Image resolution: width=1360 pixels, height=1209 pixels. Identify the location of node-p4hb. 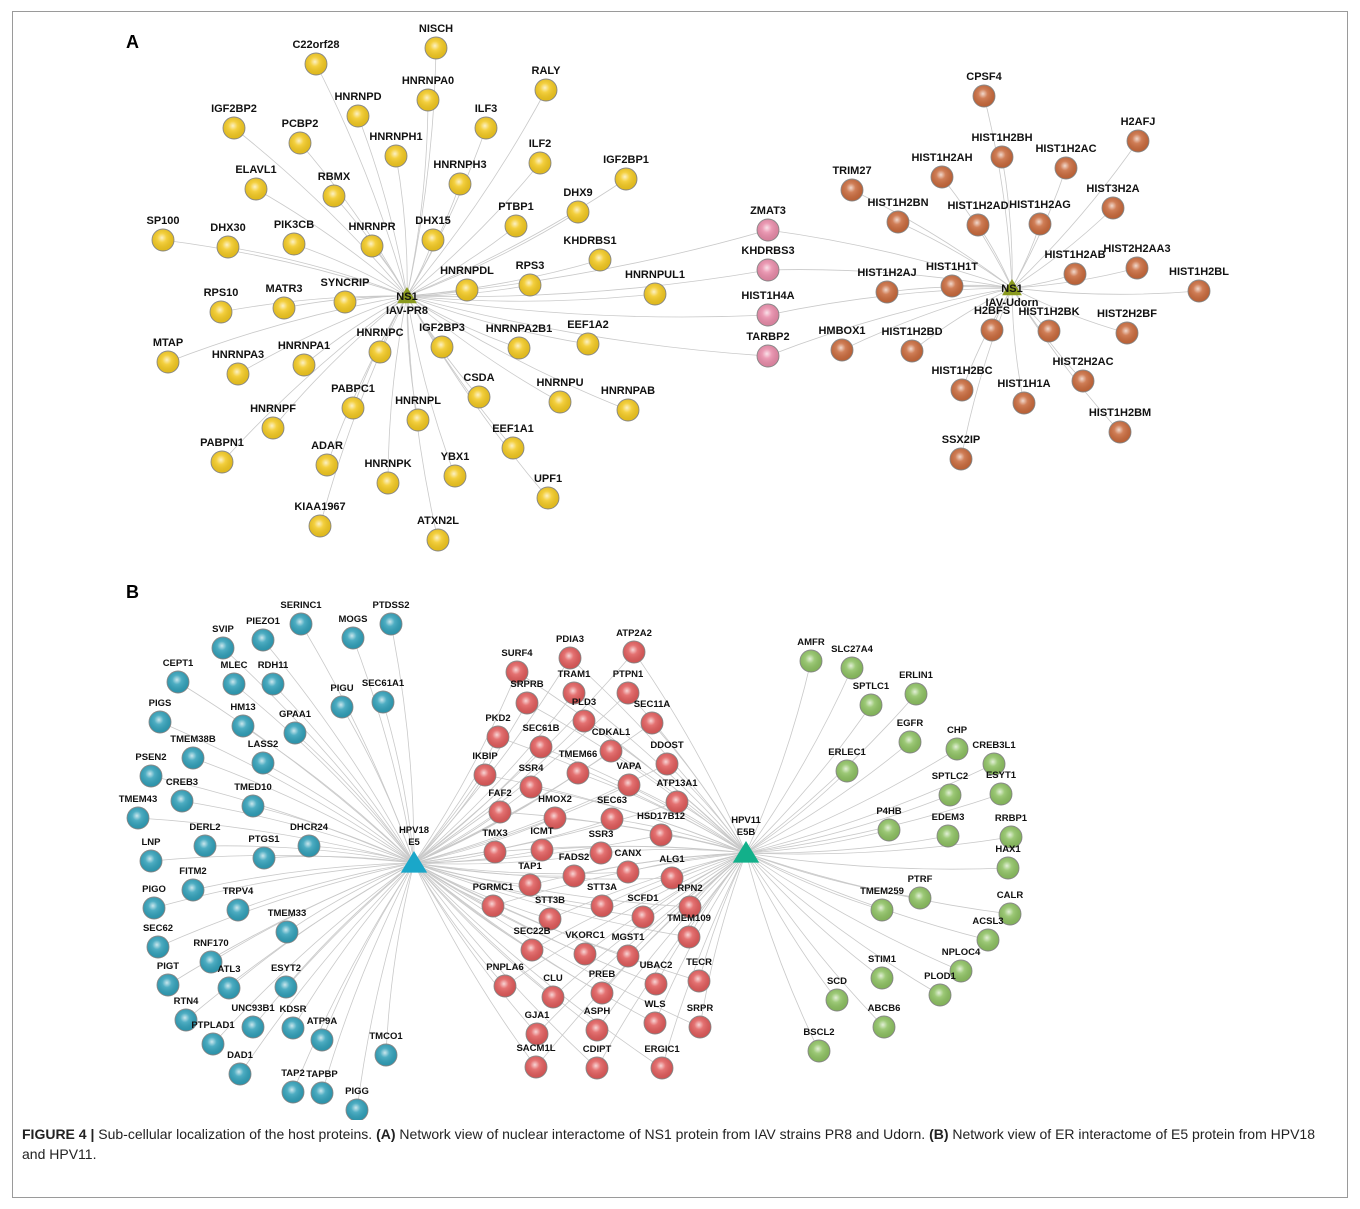
(889, 830).